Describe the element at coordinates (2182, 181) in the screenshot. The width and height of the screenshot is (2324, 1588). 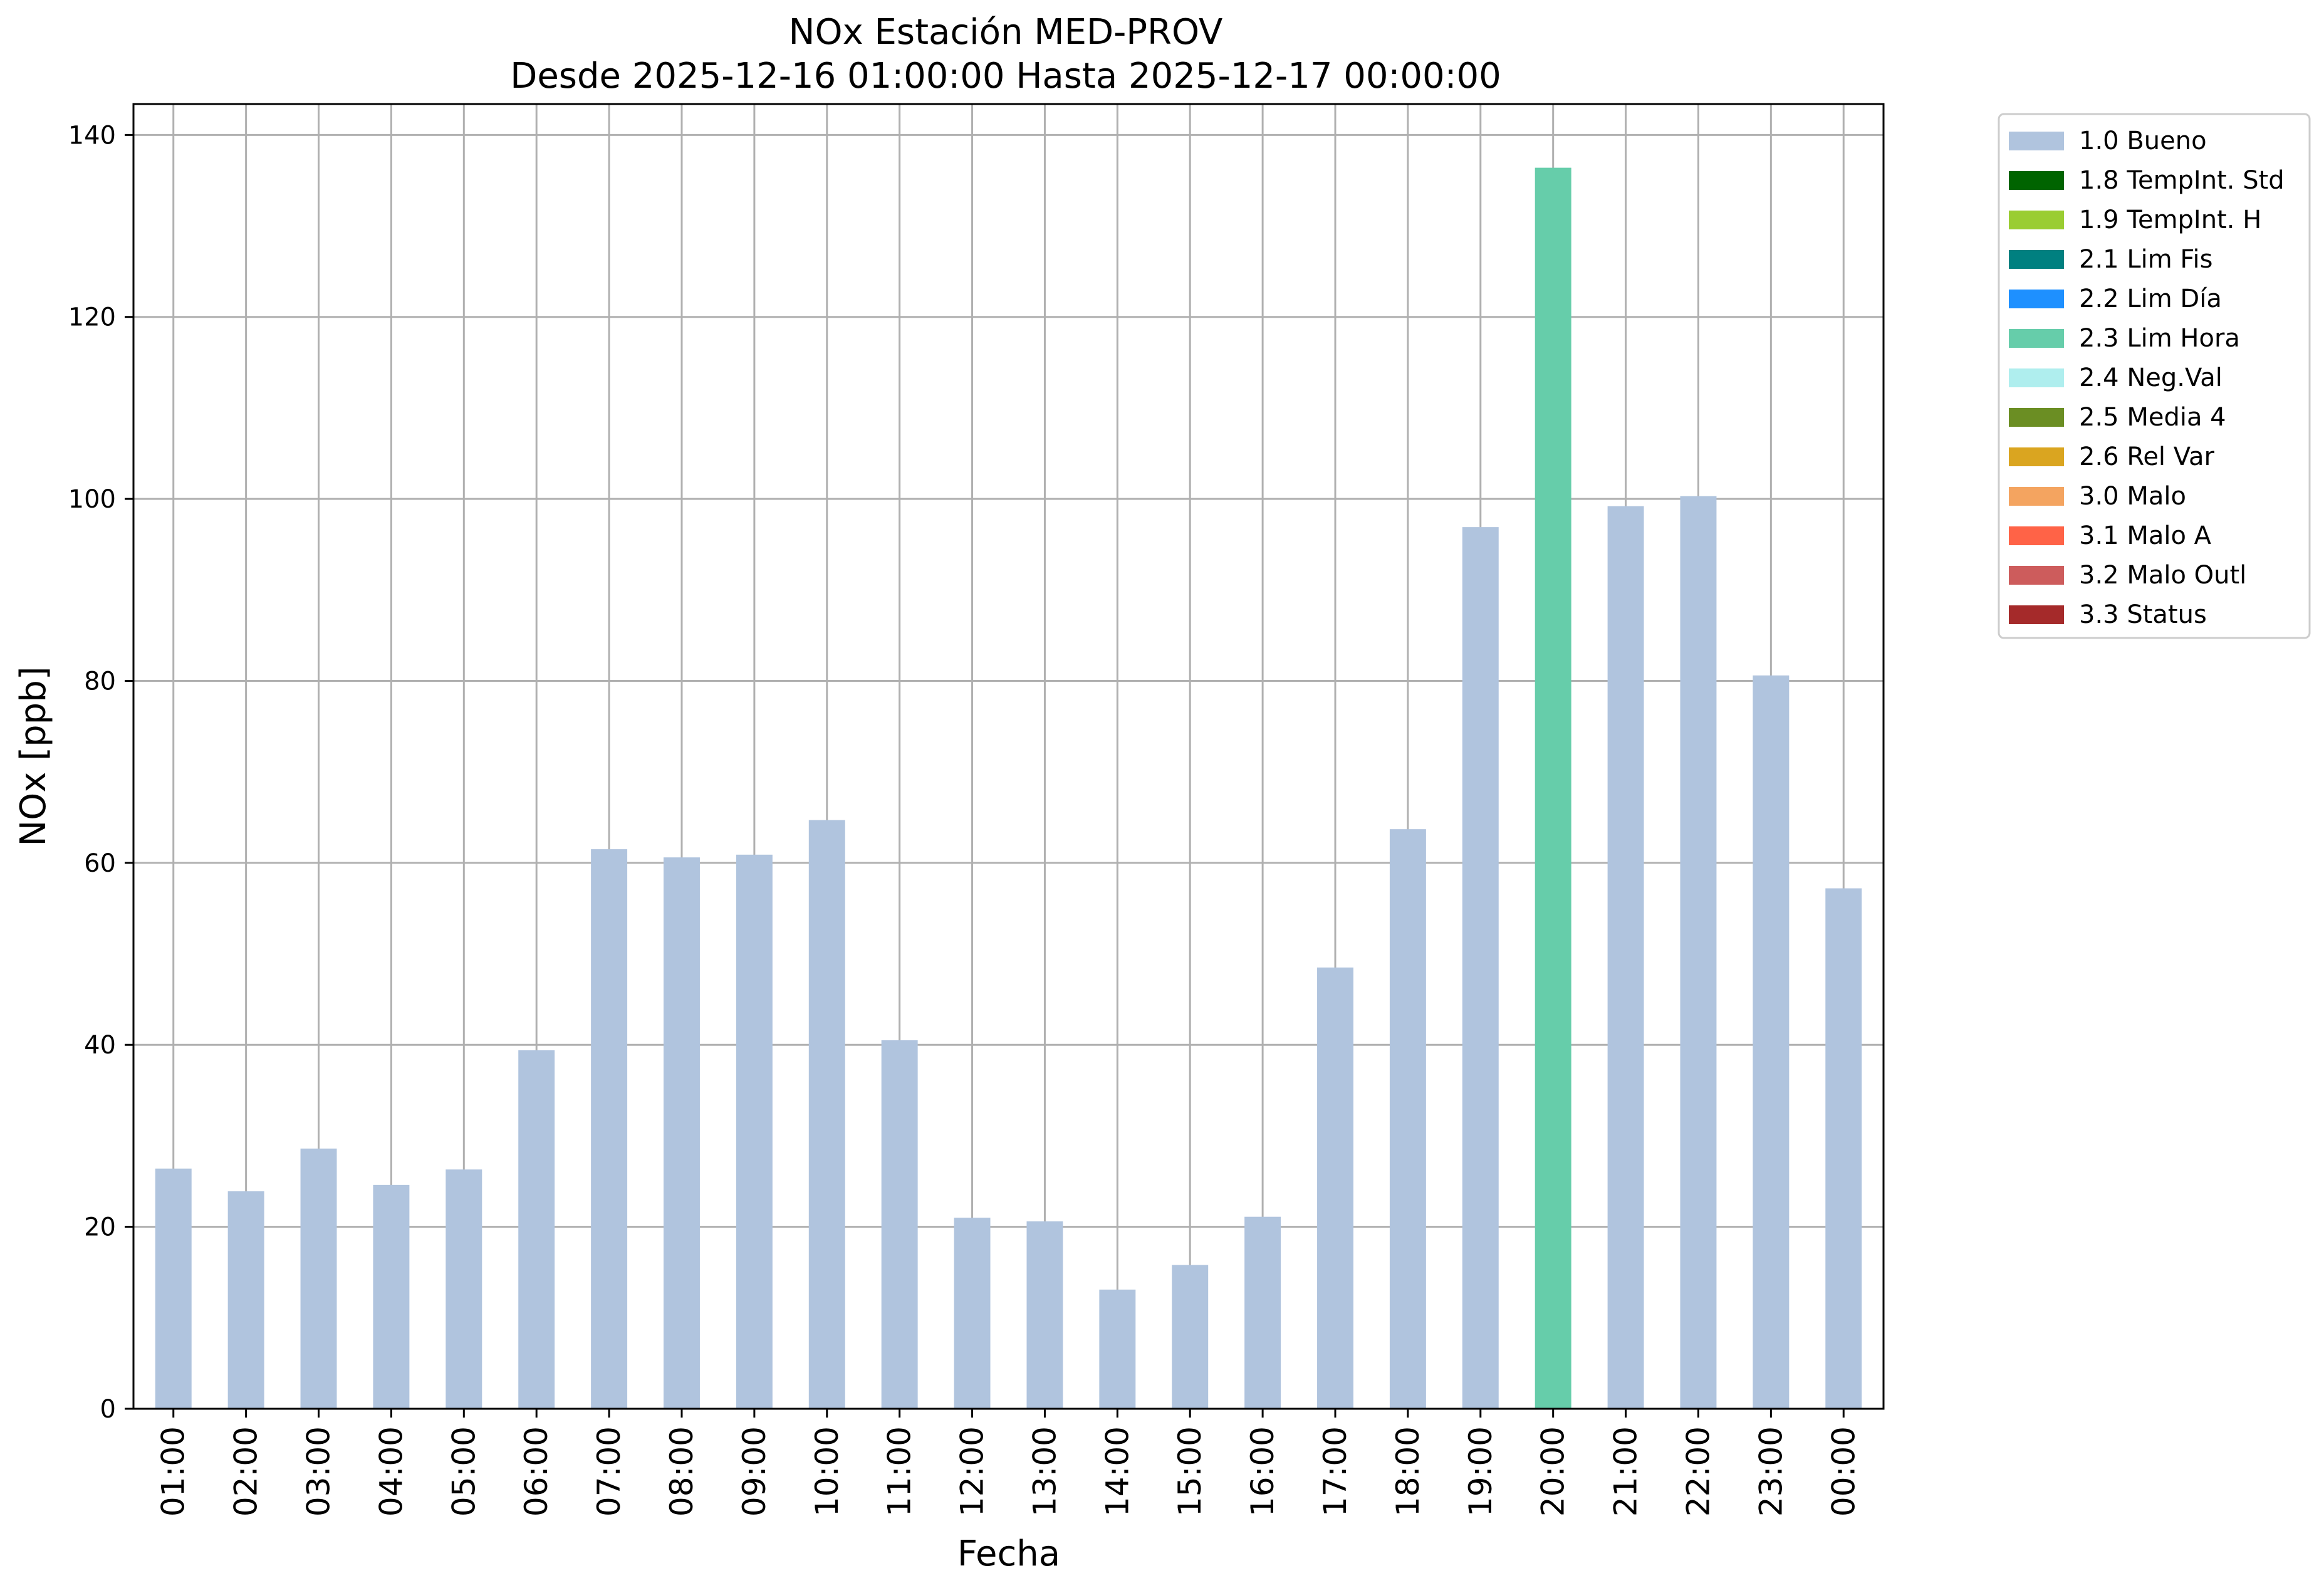
I see `legend-label: 1.8 TempInt. Std` at that location.